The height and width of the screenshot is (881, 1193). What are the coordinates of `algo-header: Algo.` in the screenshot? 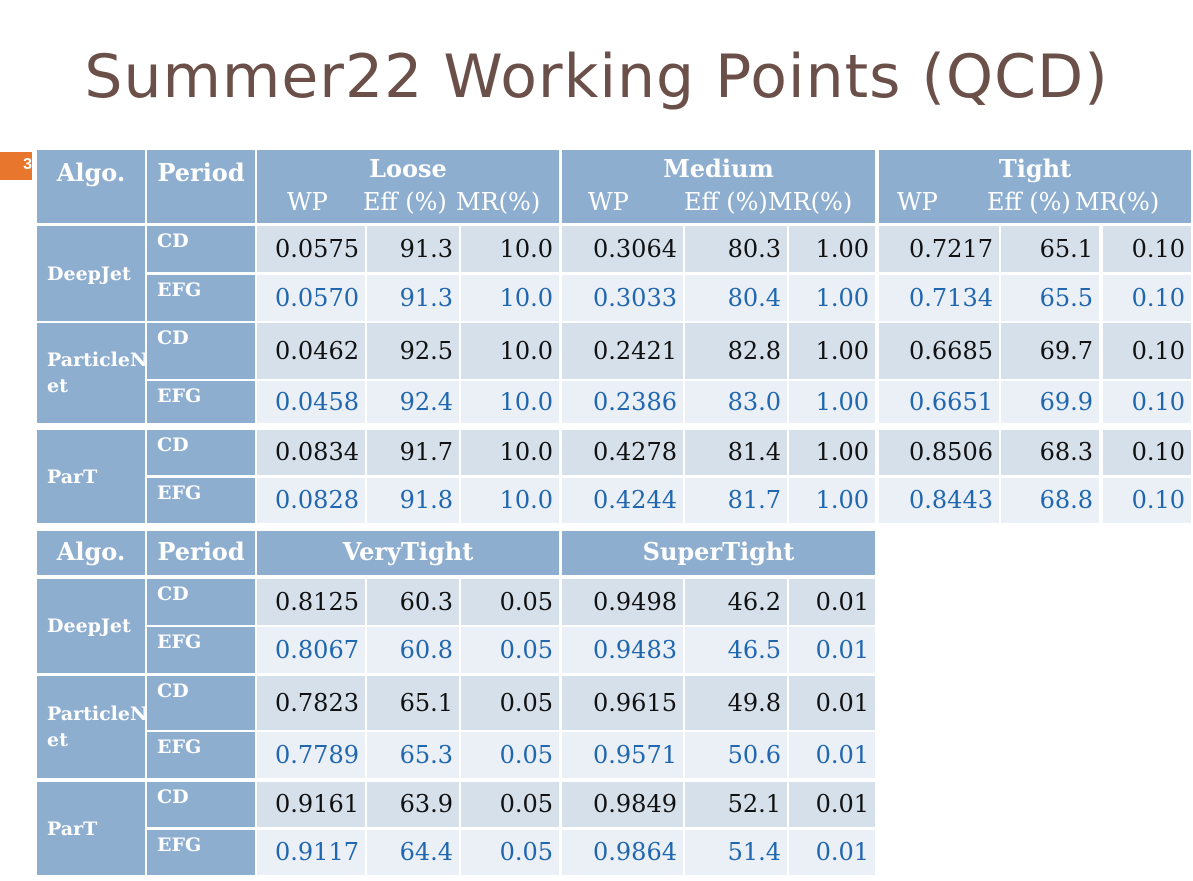 It's located at (91, 186).